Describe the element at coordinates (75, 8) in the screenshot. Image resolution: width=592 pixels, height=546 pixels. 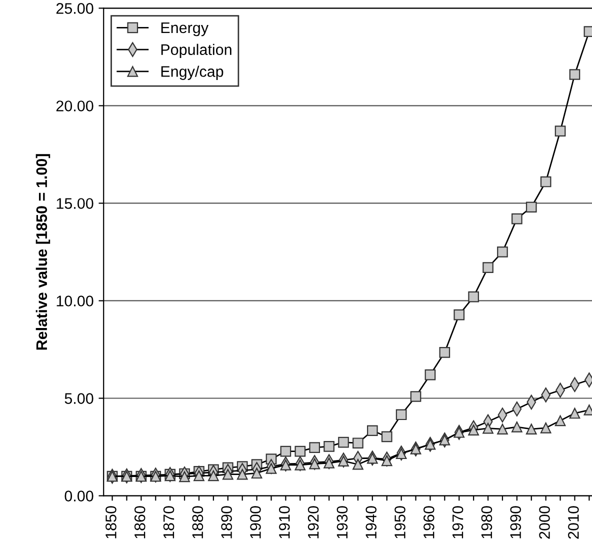
I see `y-tick-label: 25.00` at that location.